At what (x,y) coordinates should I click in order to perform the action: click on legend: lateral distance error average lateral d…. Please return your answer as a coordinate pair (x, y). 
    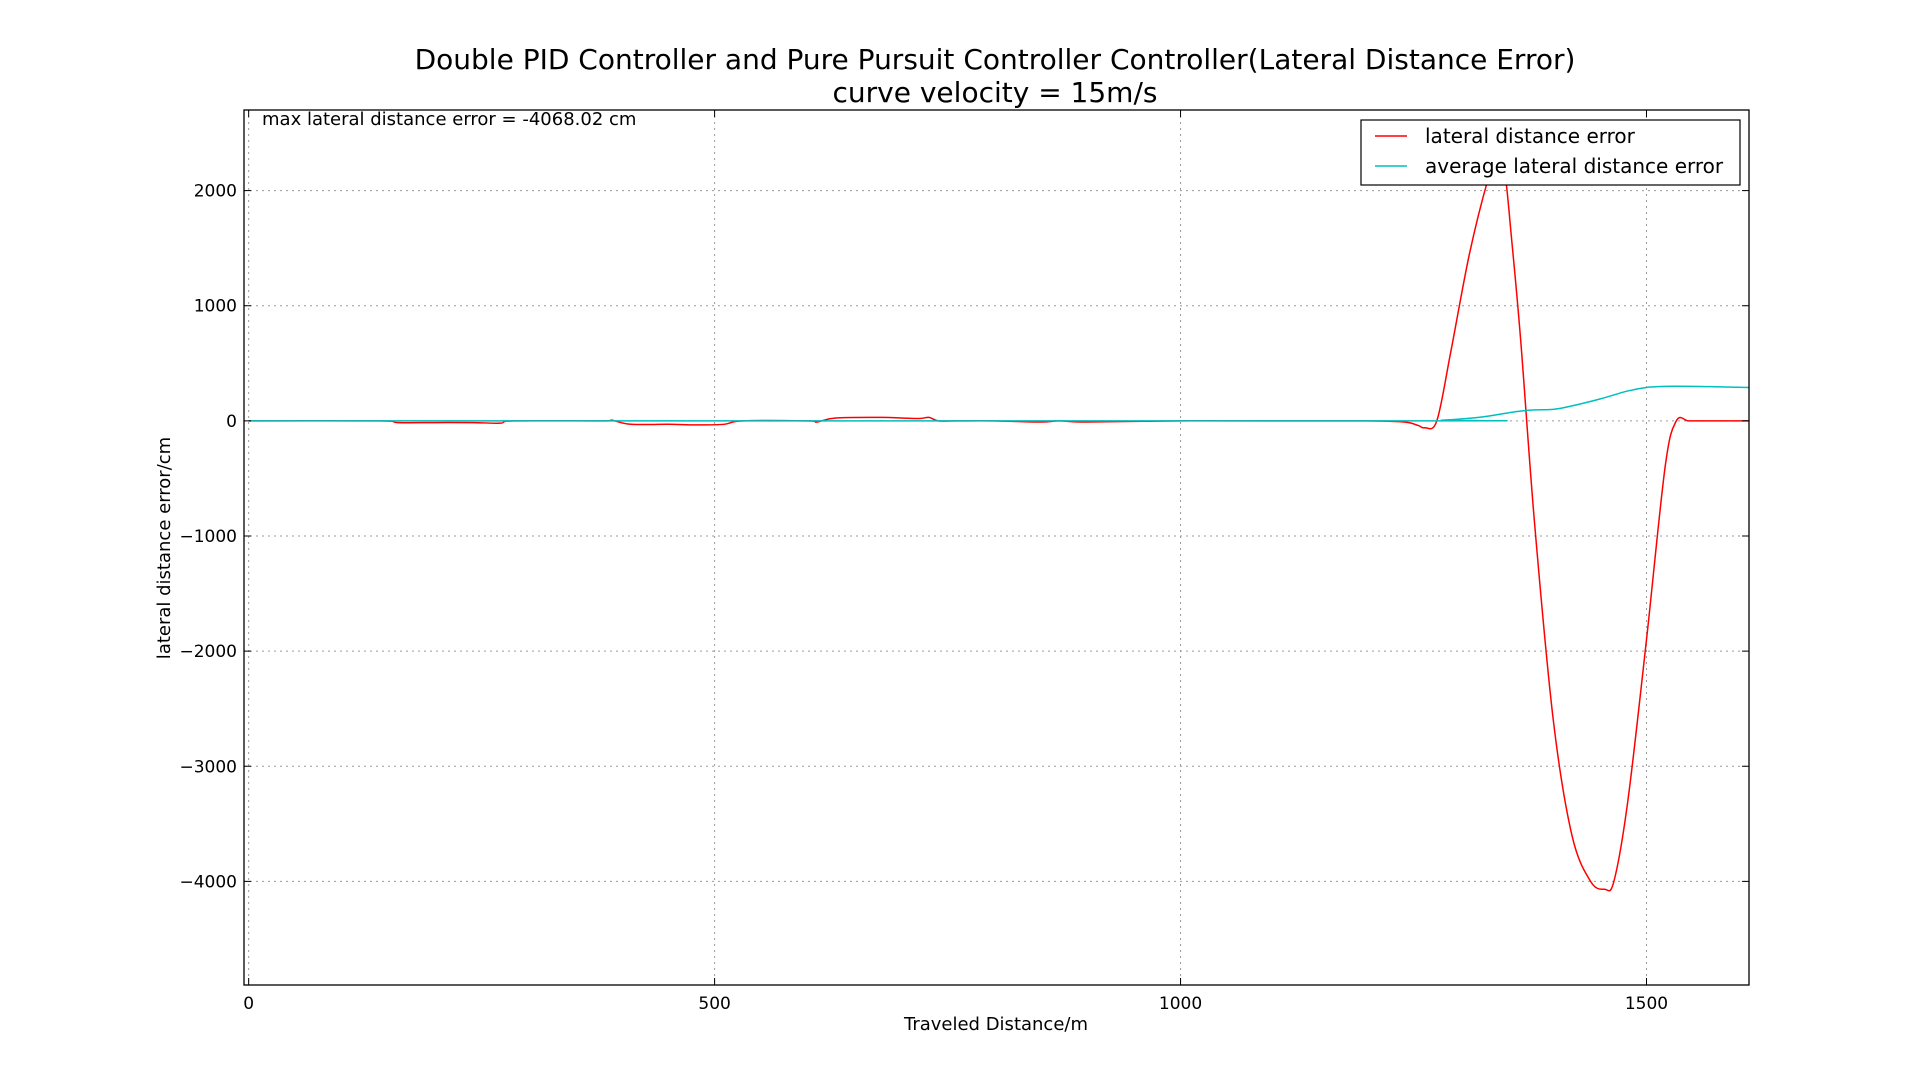
    Looking at the image, I should click on (1550, 152).